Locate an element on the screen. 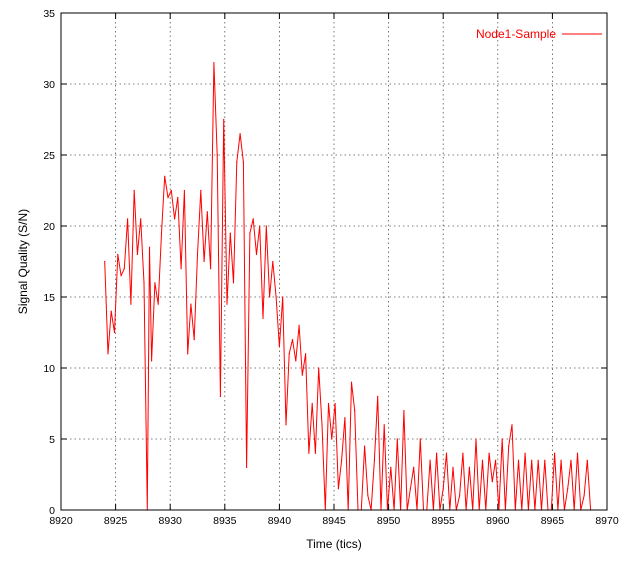  x-tick-label-8965: 8965 is located at coordinates (553, 521).